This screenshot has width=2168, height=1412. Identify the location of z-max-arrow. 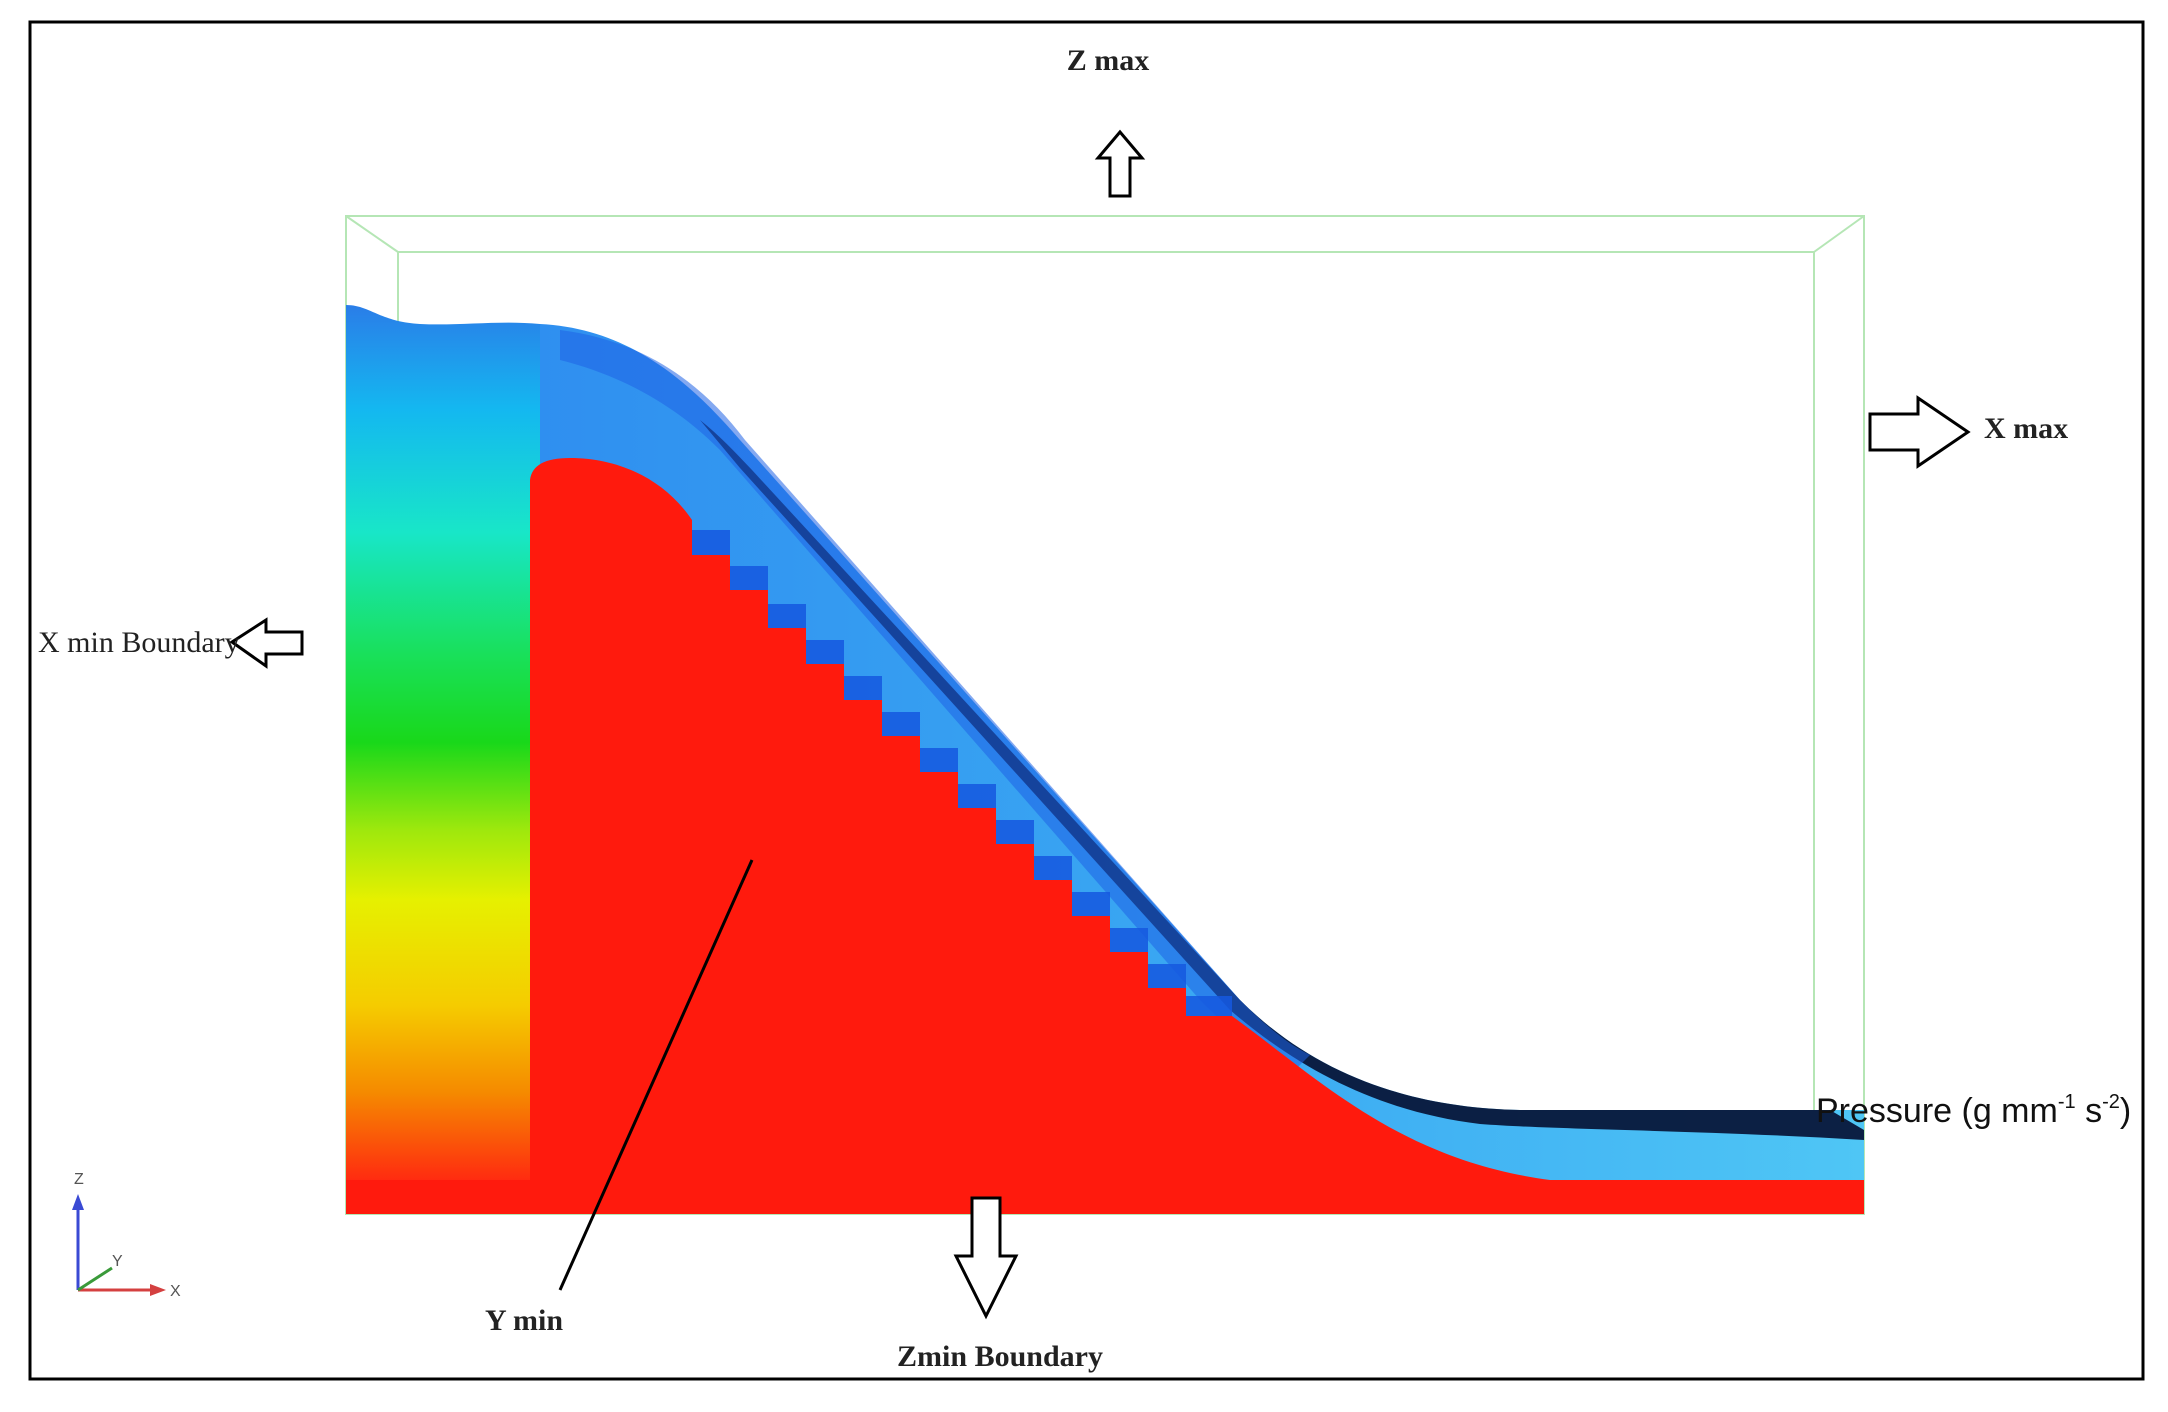
(1120, 163).